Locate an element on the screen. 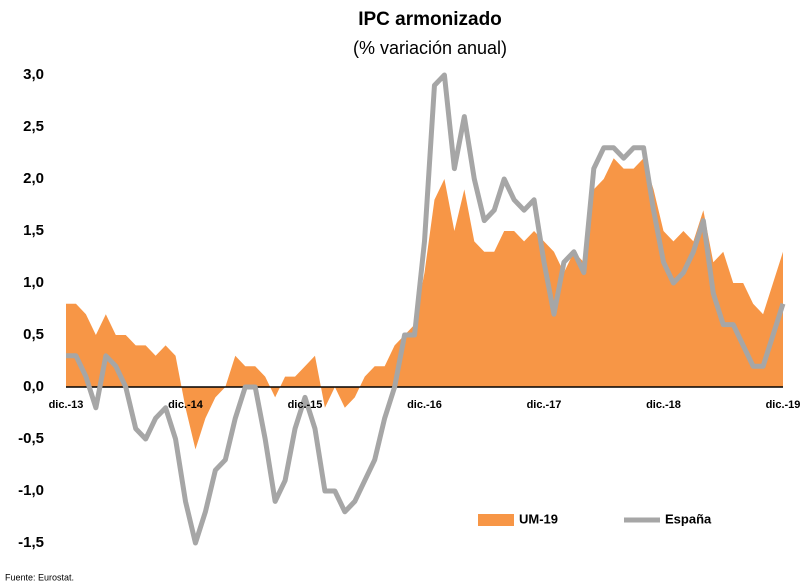  y-tick-label: 1,5 is located at coordinates (33, 230).